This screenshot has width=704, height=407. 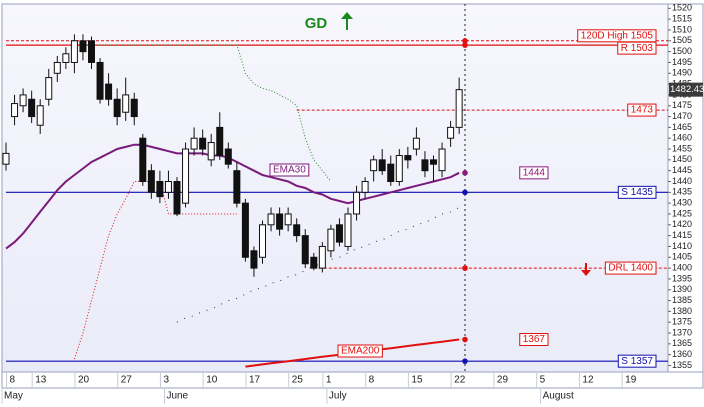 I want to click on y-tick-label: 1400, so click(x=682, y=267).